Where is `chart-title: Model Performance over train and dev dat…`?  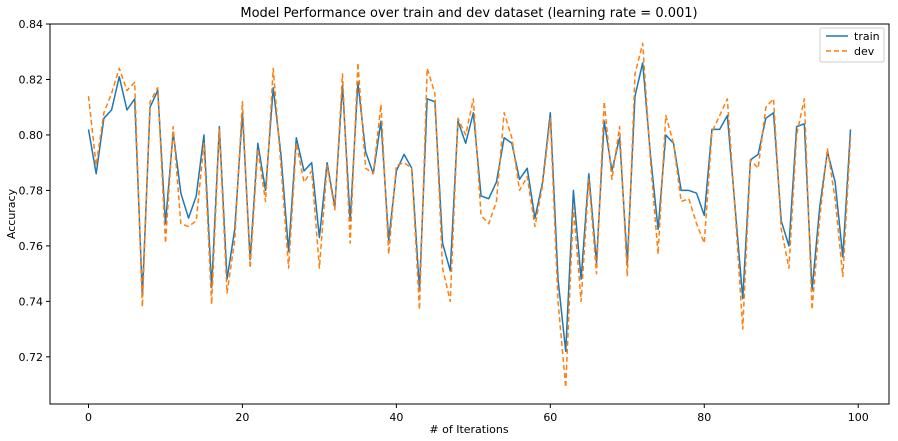
chart-title: Model Performance over train and dev dat… is located at coordinates (468, 13).